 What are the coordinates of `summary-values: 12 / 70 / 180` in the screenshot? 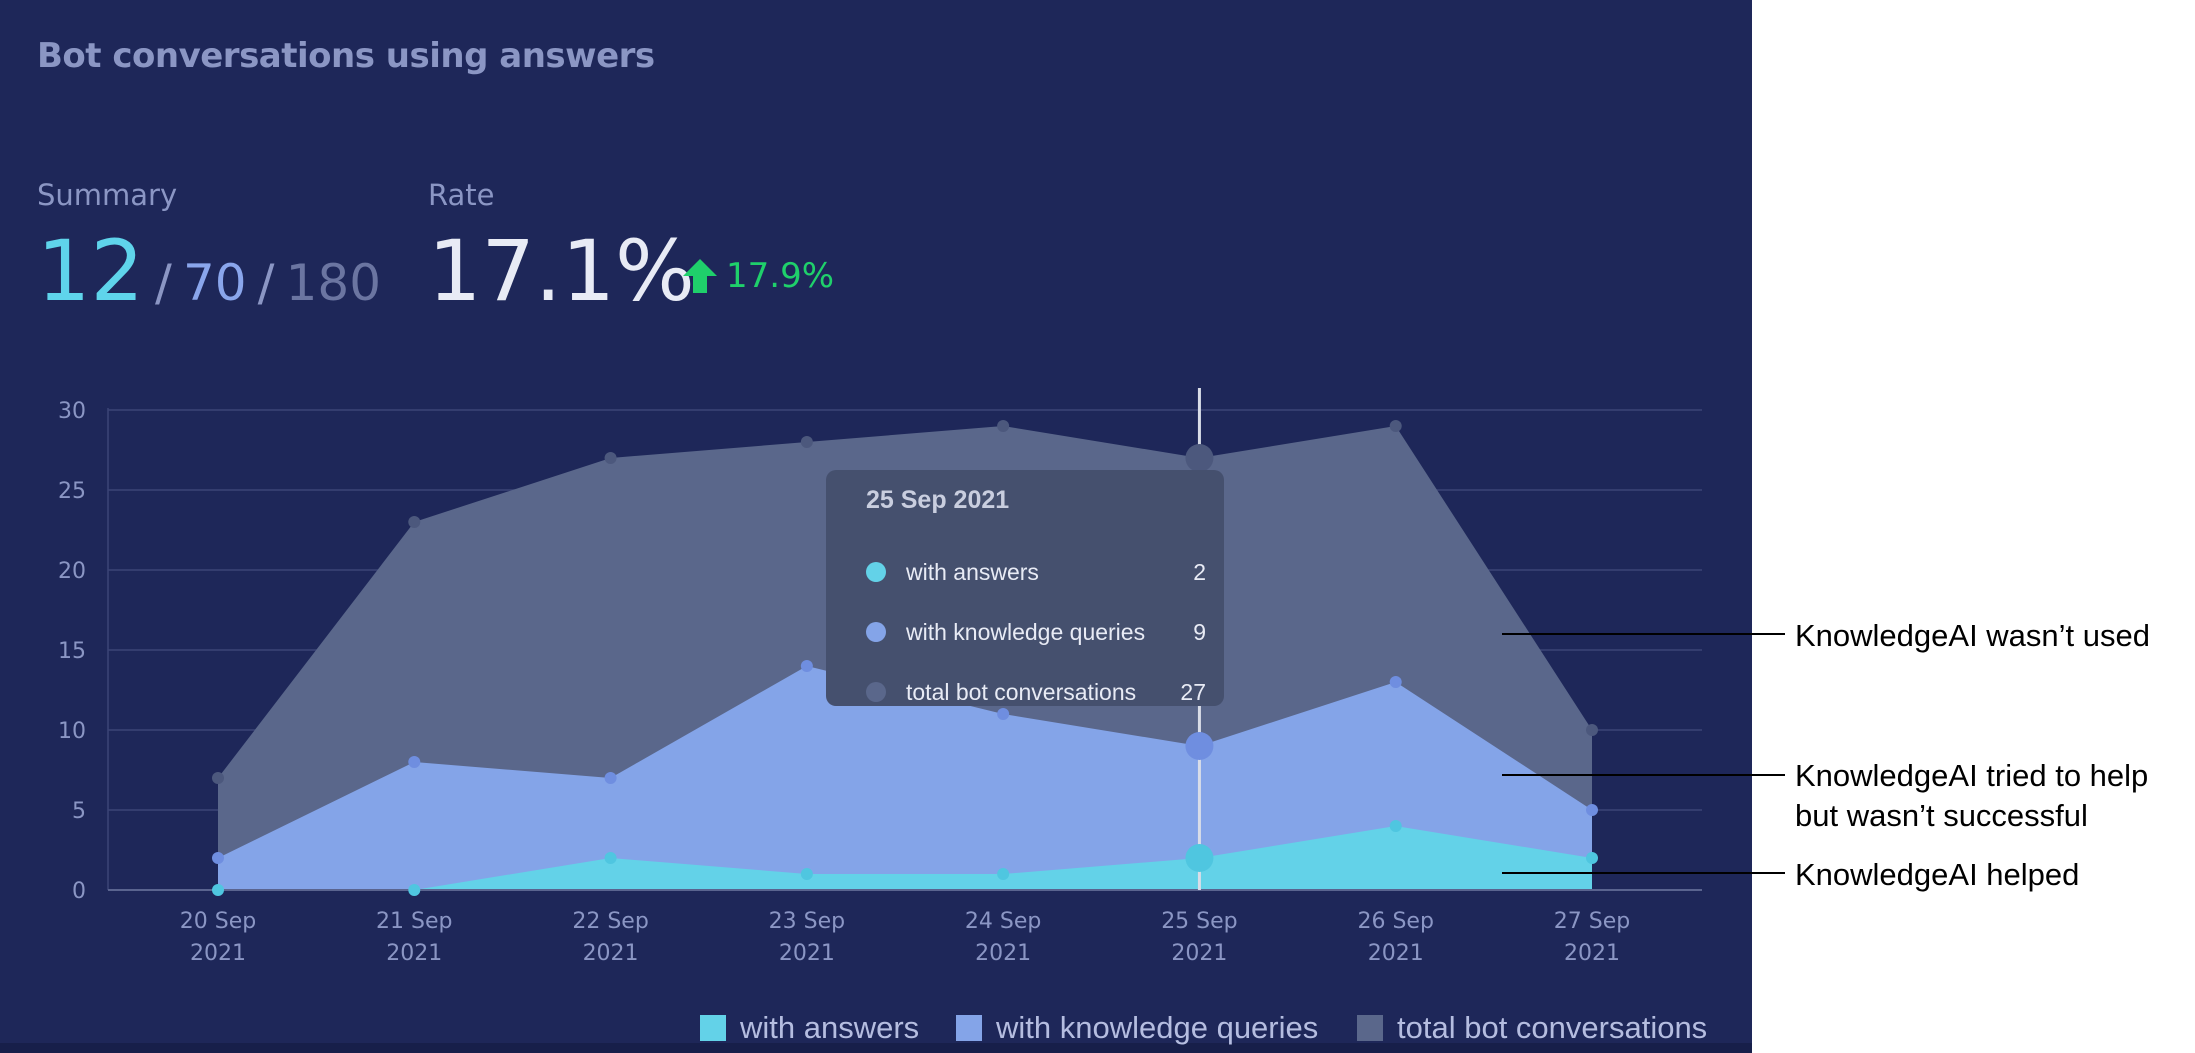 It's located at (209, 271).